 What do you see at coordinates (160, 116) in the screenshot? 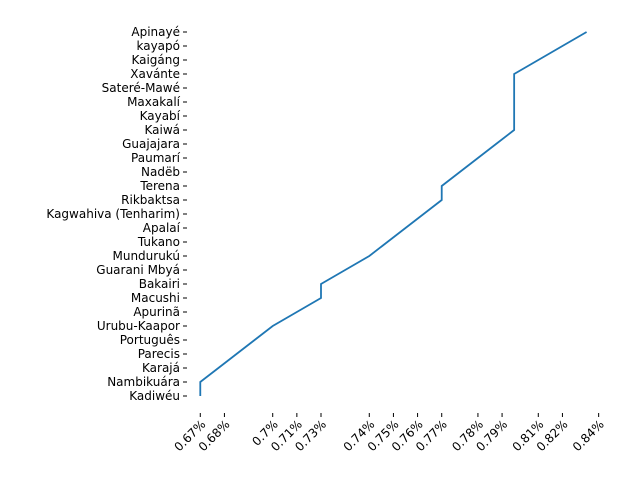
I see `y-tick-label: Kayabí` at bounding box center [160, 116].